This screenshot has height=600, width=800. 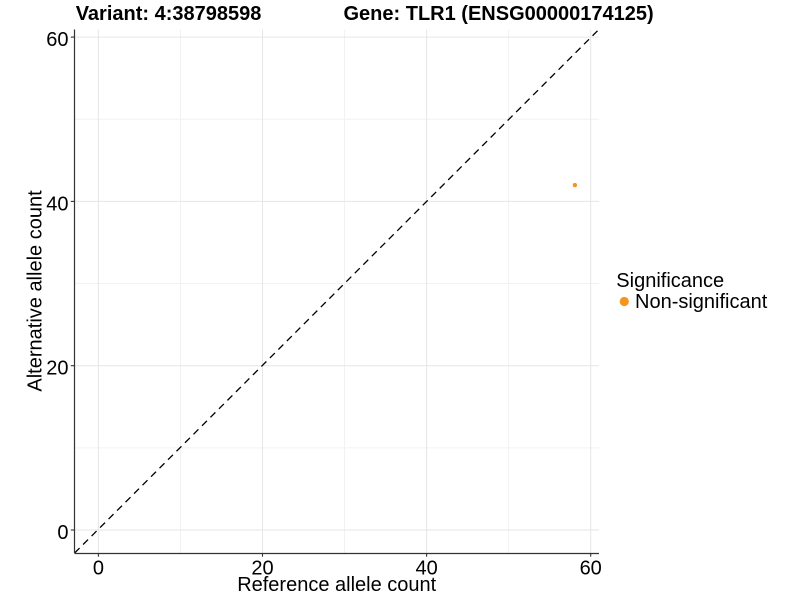 I want to click on svg-text: Non-significant, so click(x=701, y=302).